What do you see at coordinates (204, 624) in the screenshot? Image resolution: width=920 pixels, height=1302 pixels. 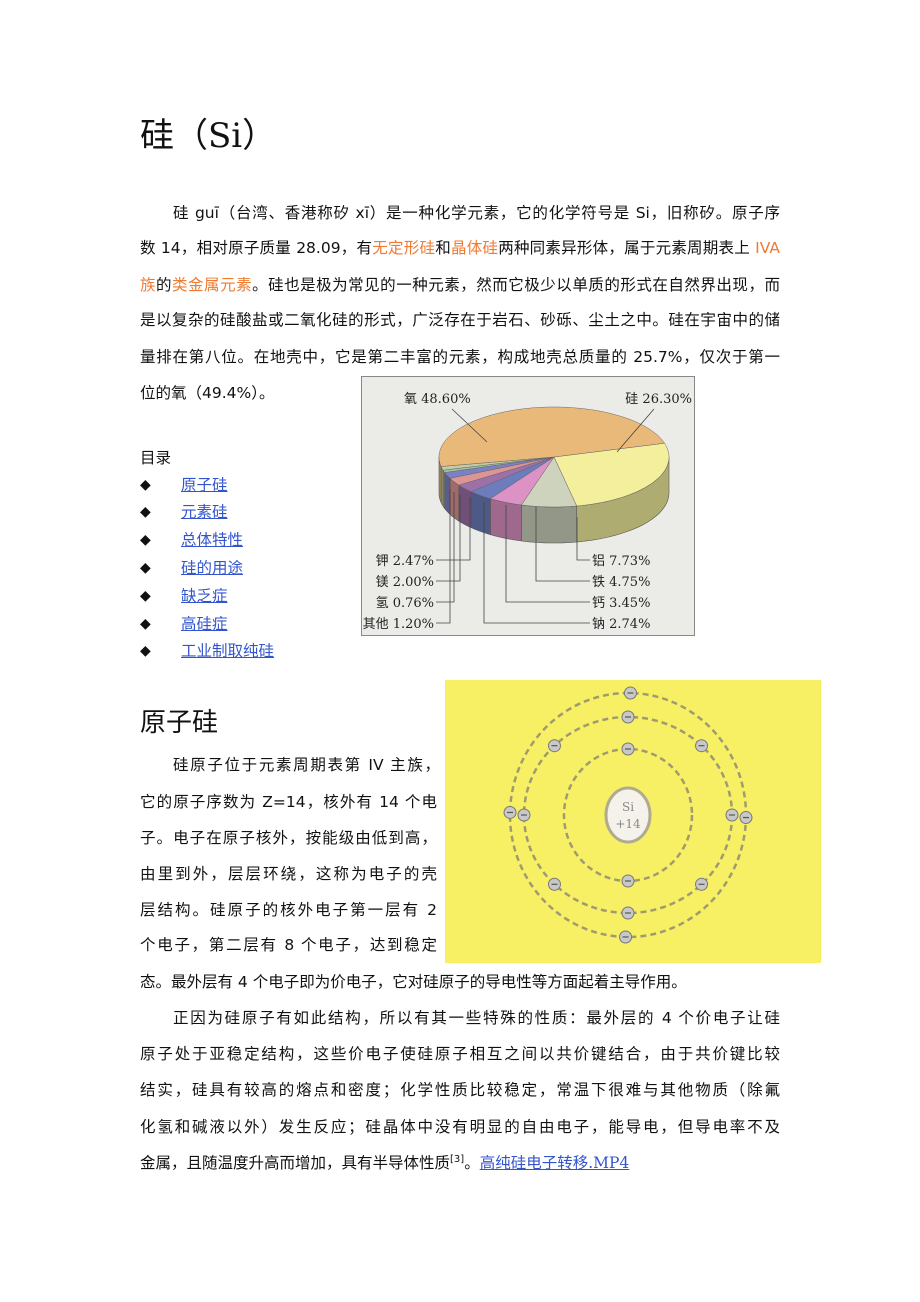 I see `toc-link: 高硅症` at bounding box center [204, 624].